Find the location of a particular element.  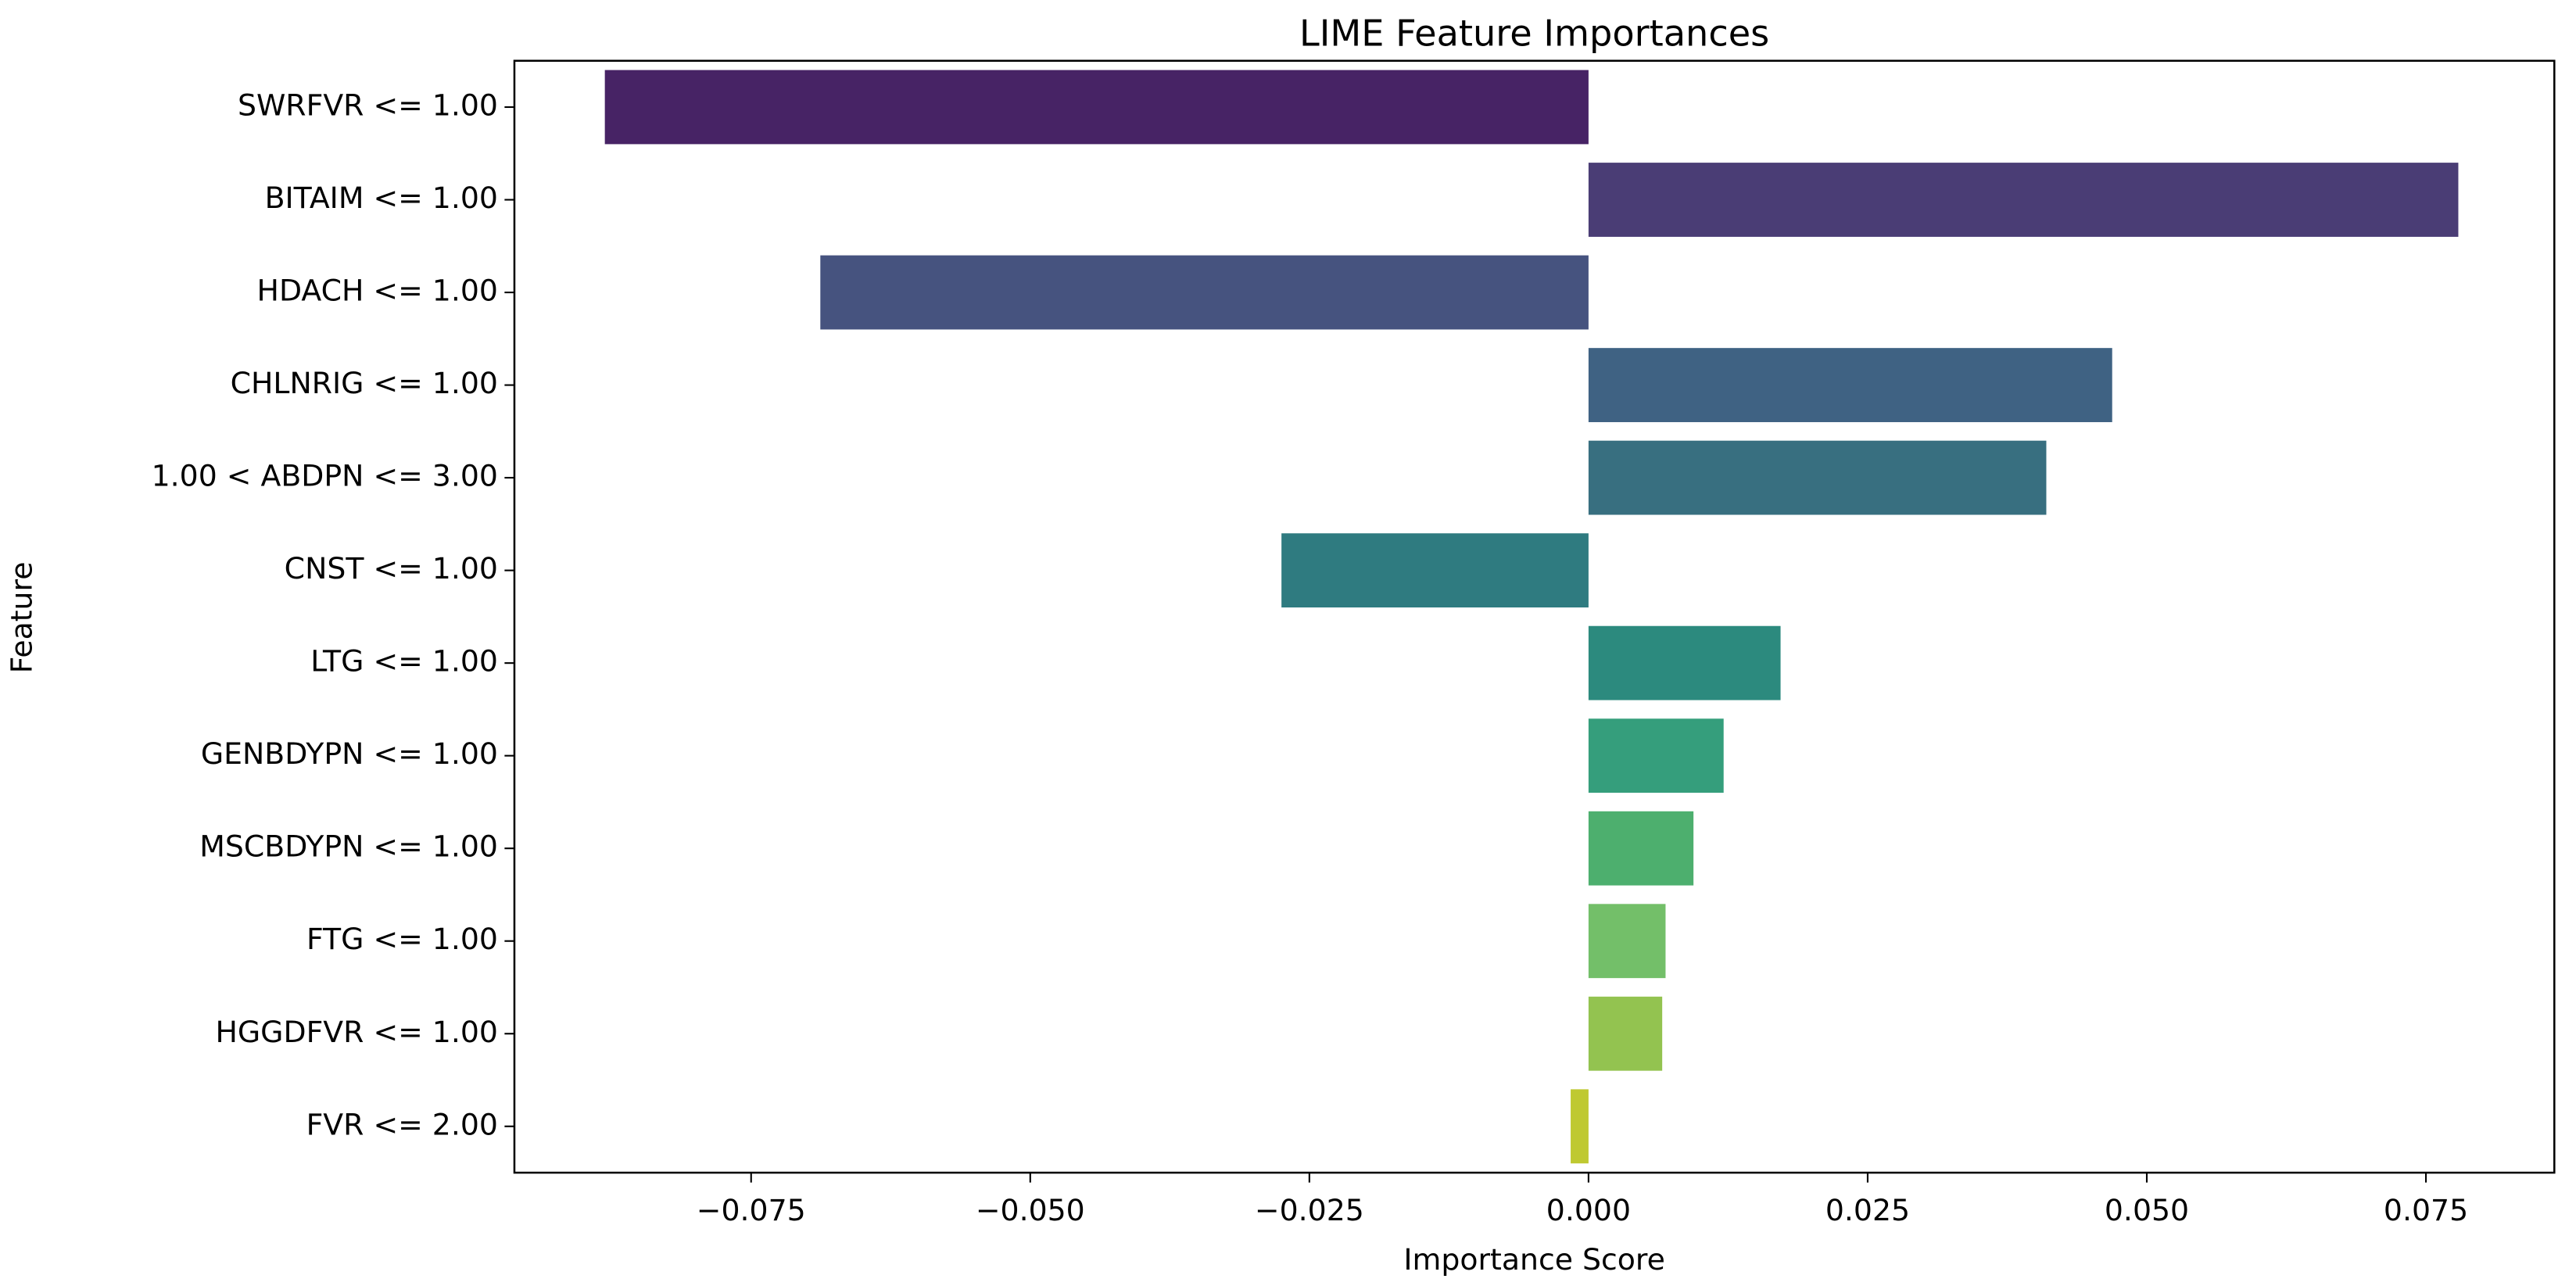

y-tick-label: GENBDYPN <= 1.00 is located at coordinates (349, 754).